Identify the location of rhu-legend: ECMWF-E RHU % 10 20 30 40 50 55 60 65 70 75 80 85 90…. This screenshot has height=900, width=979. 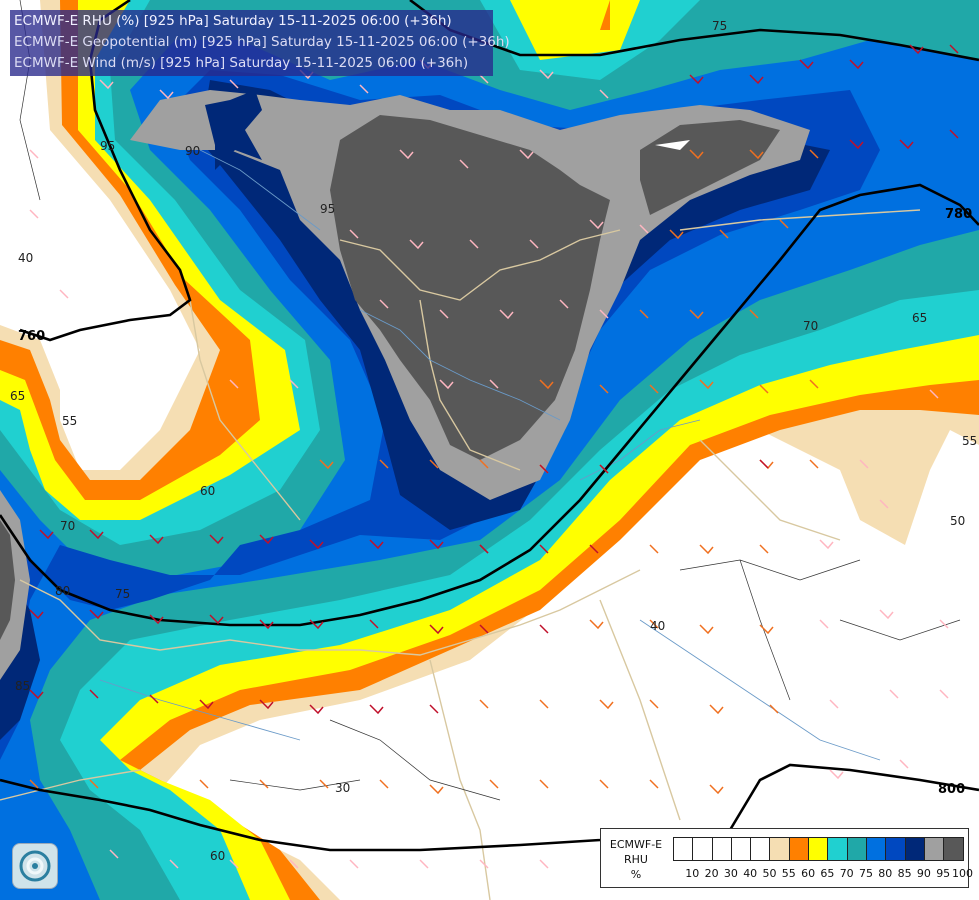
(786, 858).